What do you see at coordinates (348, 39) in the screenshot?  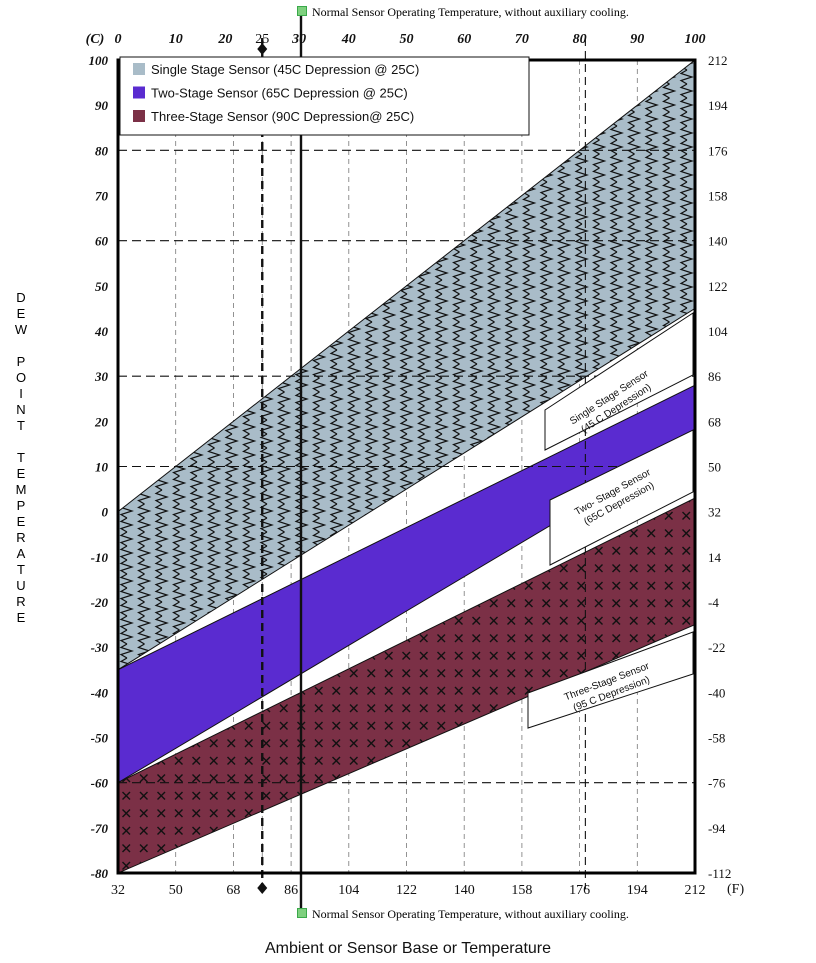 I see `tick-label-celsius-top: 40` at bounding box center [348, 39].